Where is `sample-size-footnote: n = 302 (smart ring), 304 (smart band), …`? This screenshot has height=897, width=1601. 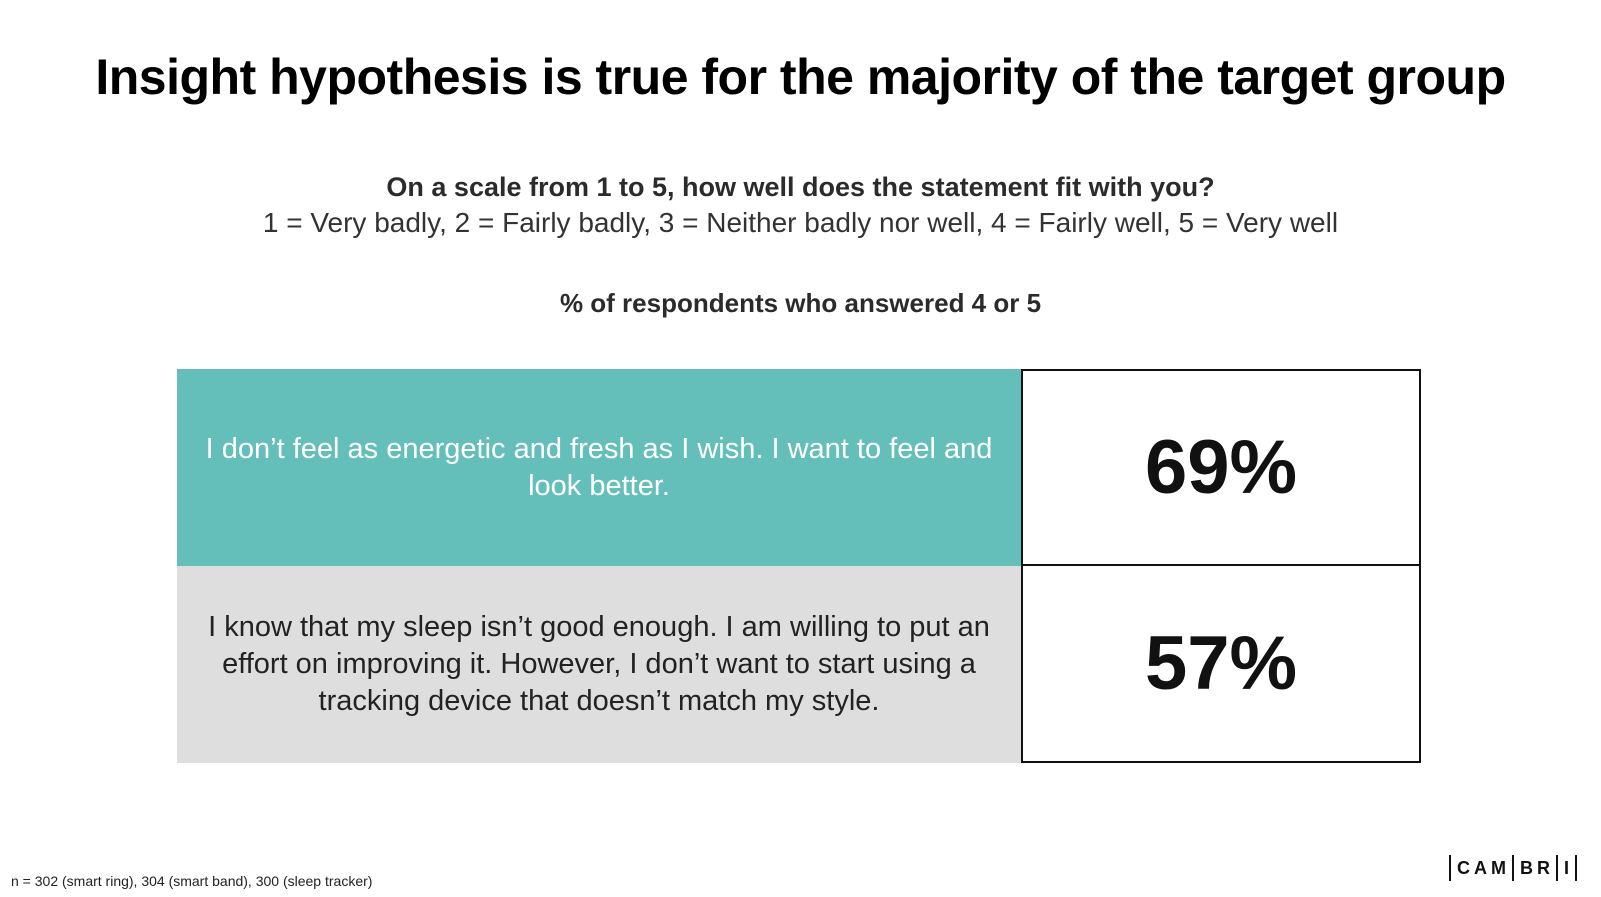 sample-size-footnote: n = 302 (smart ring), 304 (smart band), … is located at coordinates (192, 881).